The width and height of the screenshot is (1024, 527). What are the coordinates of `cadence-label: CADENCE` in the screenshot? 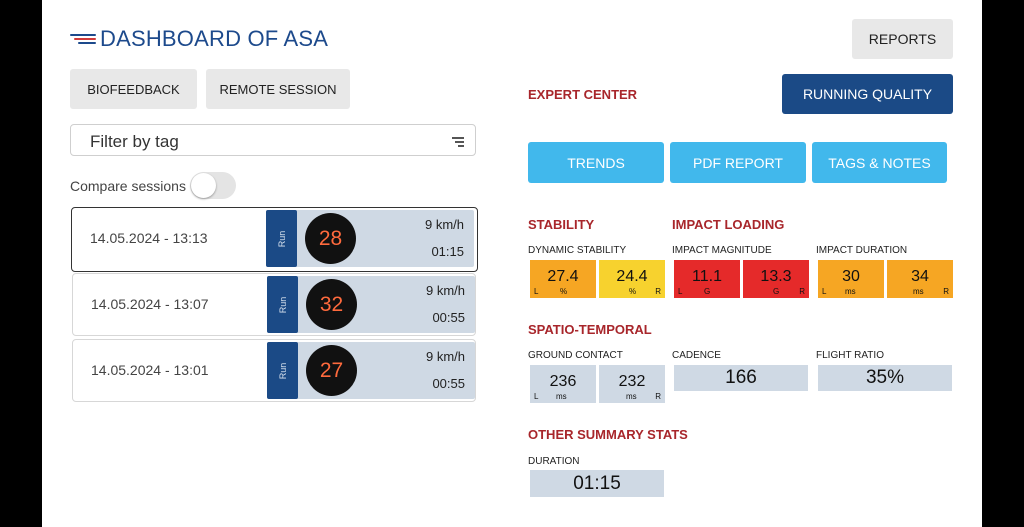 It's located at (696, 355).